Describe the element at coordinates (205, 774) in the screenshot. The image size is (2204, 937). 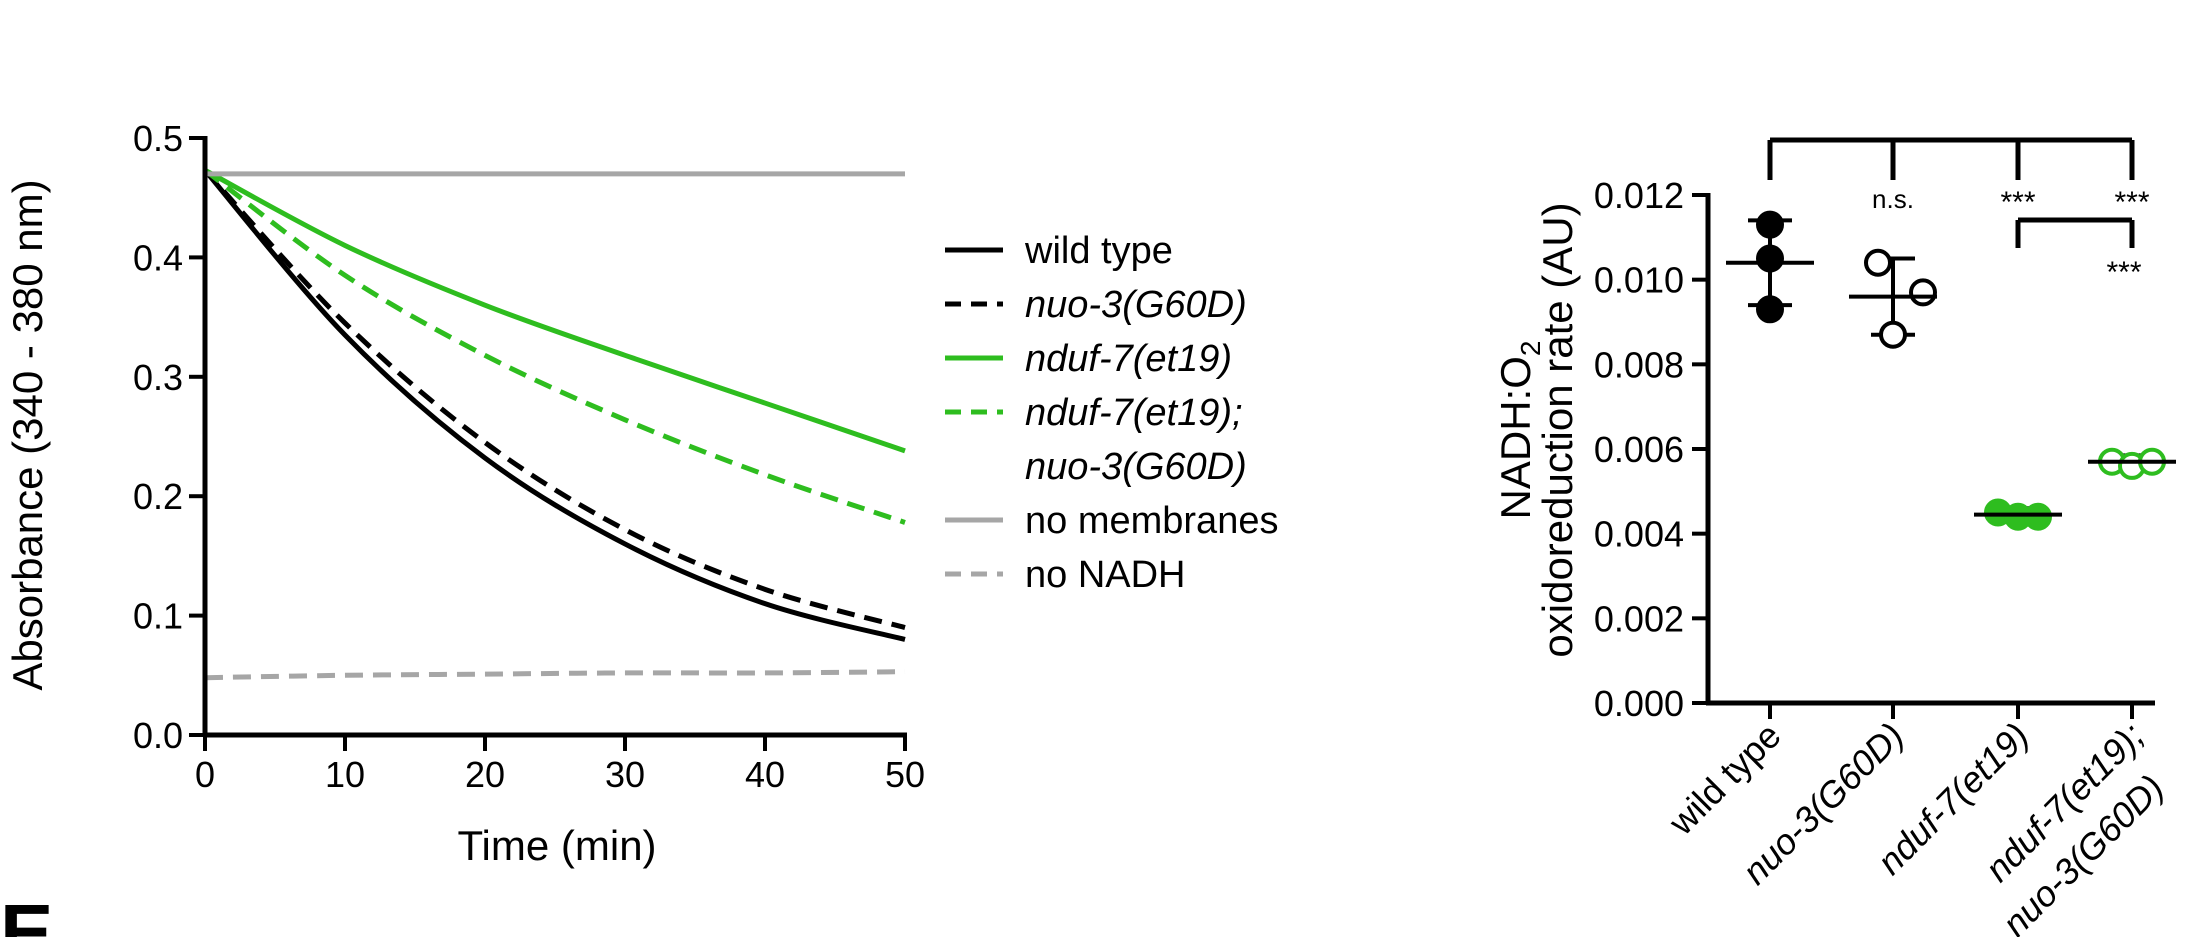
I see `x-tick-label: 0` at that location.